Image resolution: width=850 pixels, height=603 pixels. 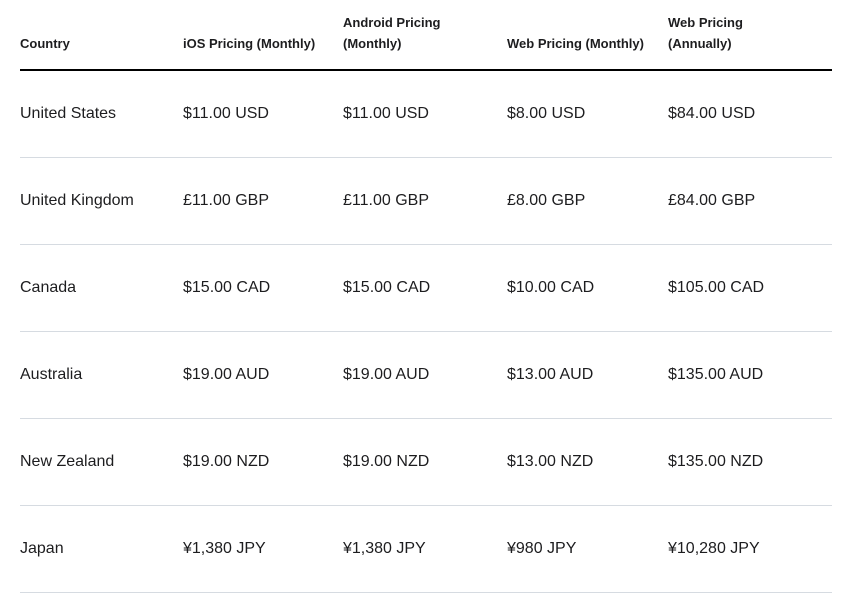 What do you see at coordinates (587, 549) in the screenshot?
I see `price-cell-web-monthly: ¥980 JPY` at bounding box center [587, 549].